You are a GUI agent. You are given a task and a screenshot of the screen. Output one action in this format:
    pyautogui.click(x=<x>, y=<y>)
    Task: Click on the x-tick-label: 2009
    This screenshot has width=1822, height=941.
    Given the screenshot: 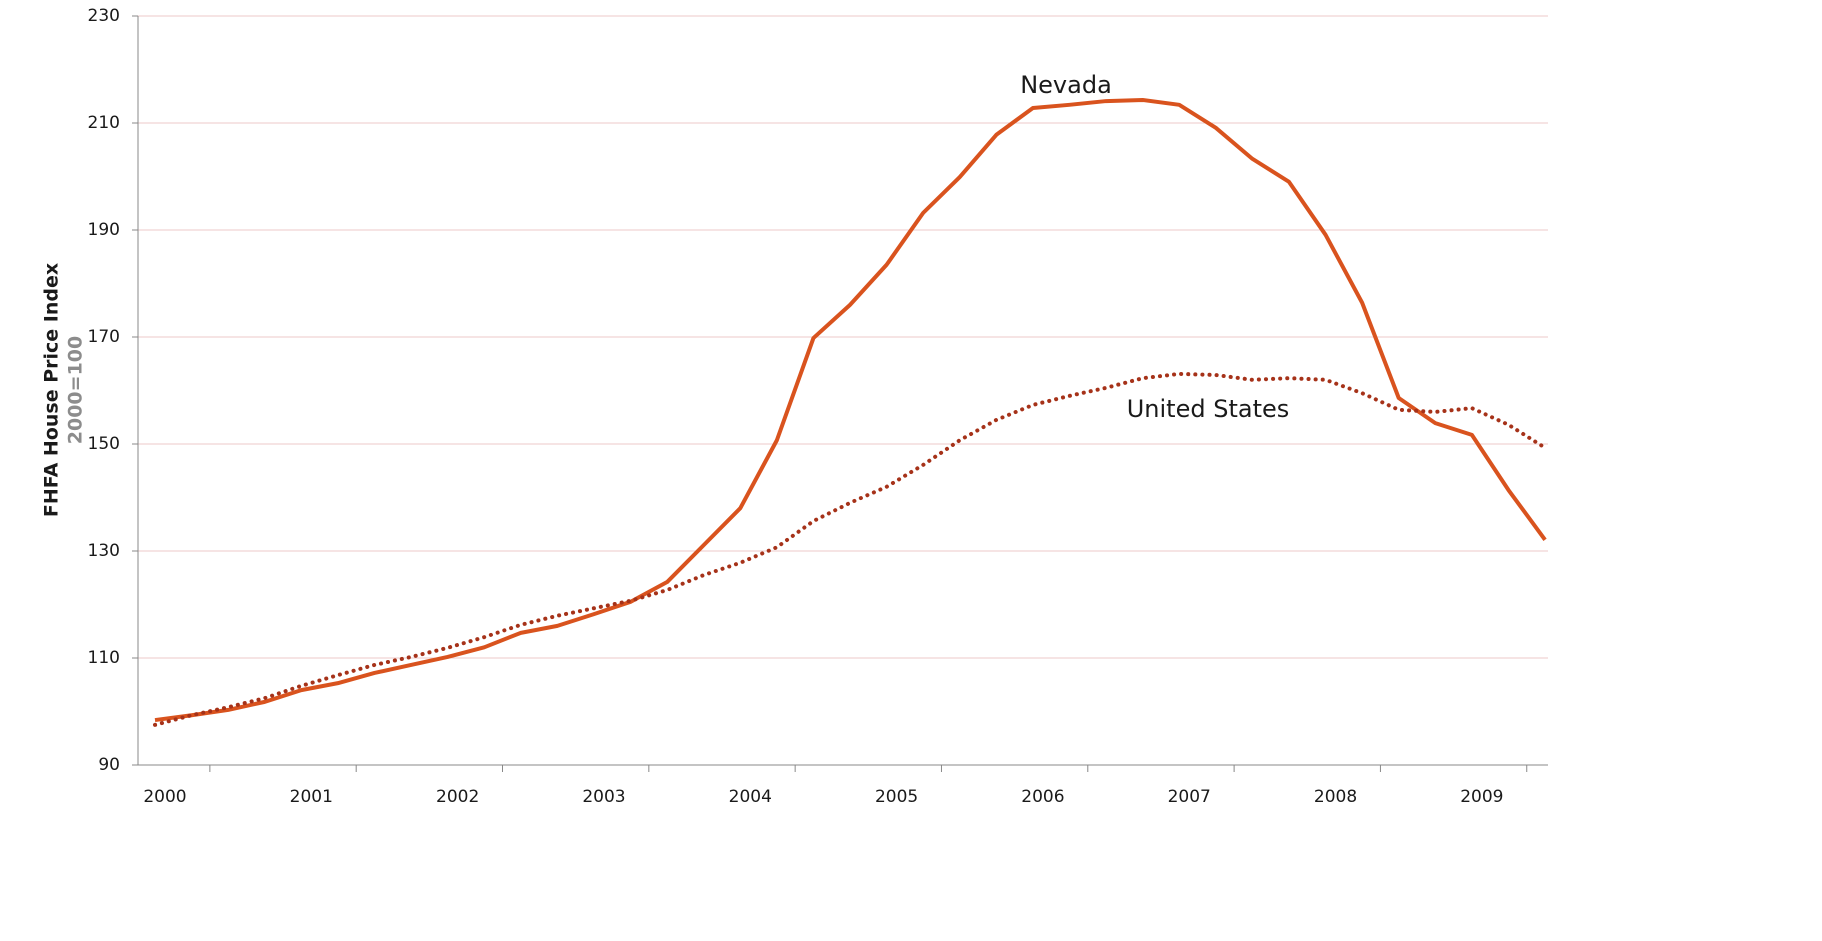 What is the action you would take?
    pyautogui.click(x=1481, y=797)
    